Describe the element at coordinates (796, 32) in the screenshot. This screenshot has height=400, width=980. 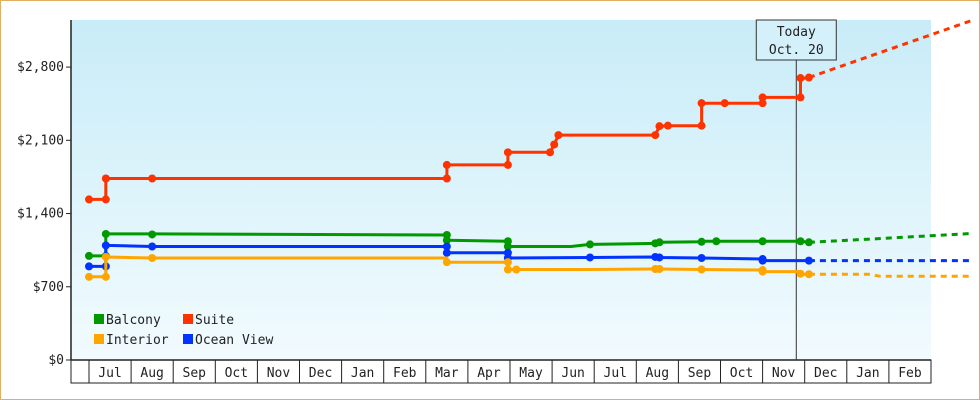
I see `today-label: Today` at that location.